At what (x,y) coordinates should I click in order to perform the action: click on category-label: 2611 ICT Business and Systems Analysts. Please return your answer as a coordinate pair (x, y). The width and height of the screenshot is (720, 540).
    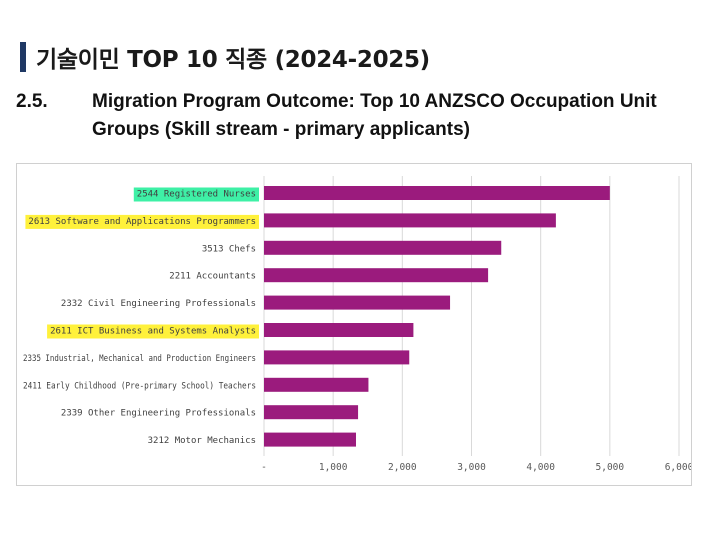
    Looking at the image, I should click on (153, 332).